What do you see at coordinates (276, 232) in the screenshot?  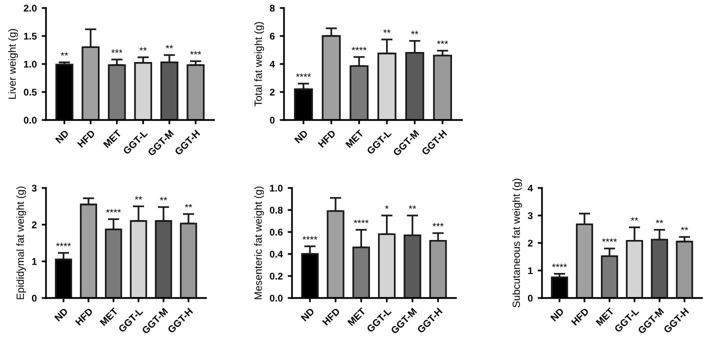 I see `y-tick-label: 0.6` at bounding box center [276, 232].